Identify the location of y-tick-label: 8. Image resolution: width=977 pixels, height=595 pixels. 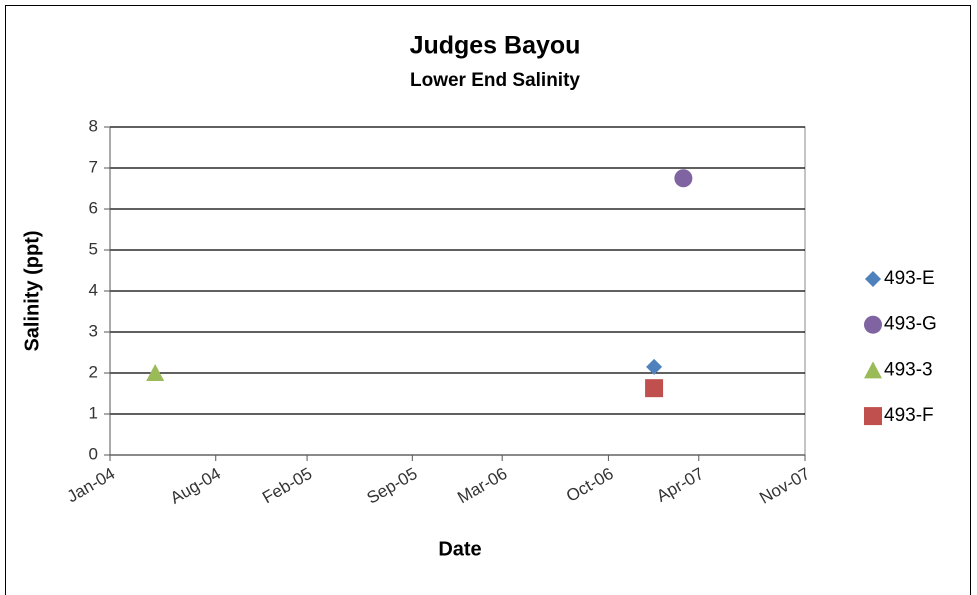
(93, 125).